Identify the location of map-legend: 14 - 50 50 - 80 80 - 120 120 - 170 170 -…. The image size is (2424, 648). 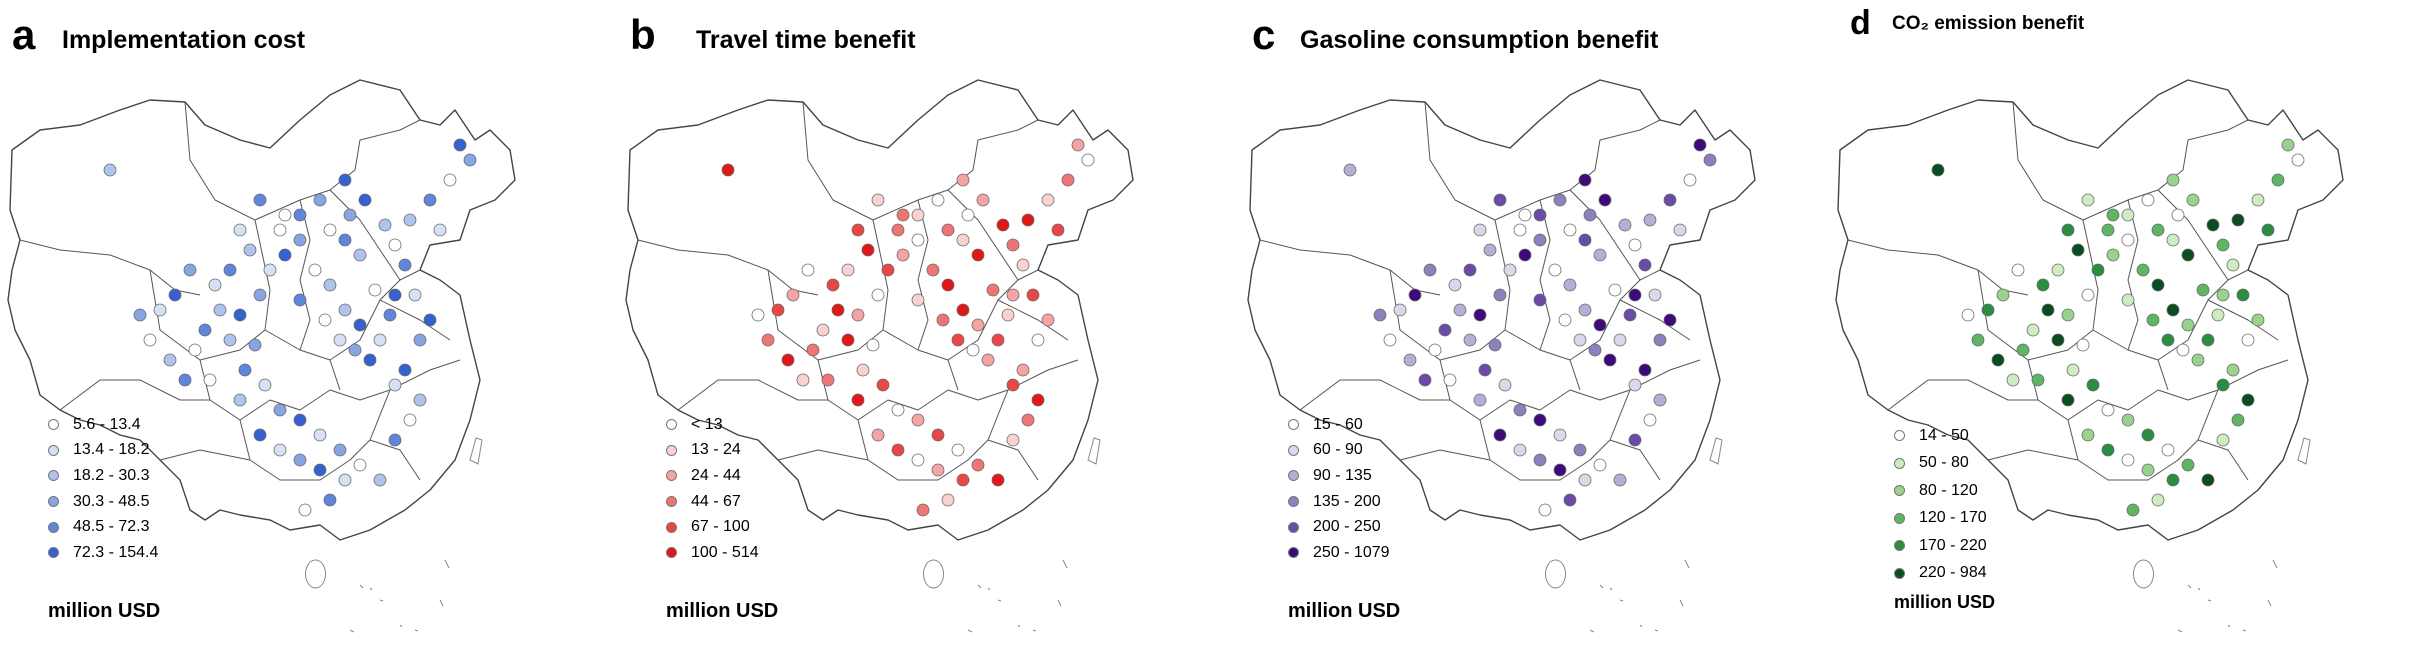
(1940, 504).